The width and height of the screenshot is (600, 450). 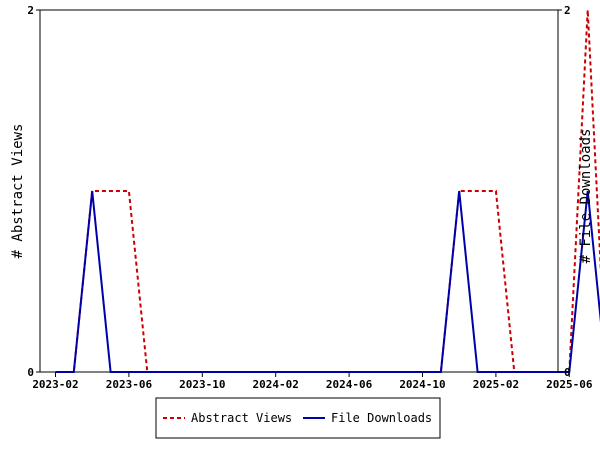 What do you see at coordinates (569, 384) in the screenshot?
I see `x-tick-label: 2025-06` at bounding box center [569, 384].